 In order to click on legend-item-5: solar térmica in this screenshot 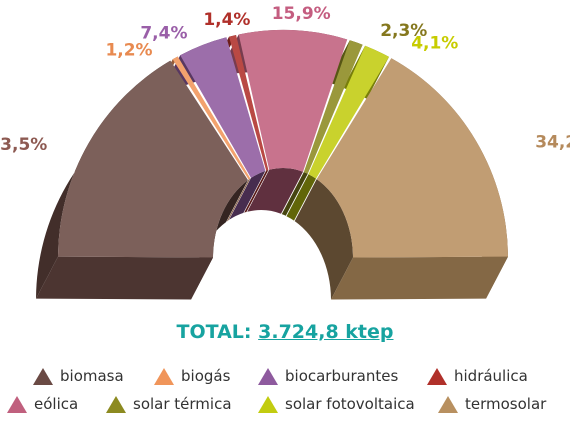, I will do `click(169, 404)`.